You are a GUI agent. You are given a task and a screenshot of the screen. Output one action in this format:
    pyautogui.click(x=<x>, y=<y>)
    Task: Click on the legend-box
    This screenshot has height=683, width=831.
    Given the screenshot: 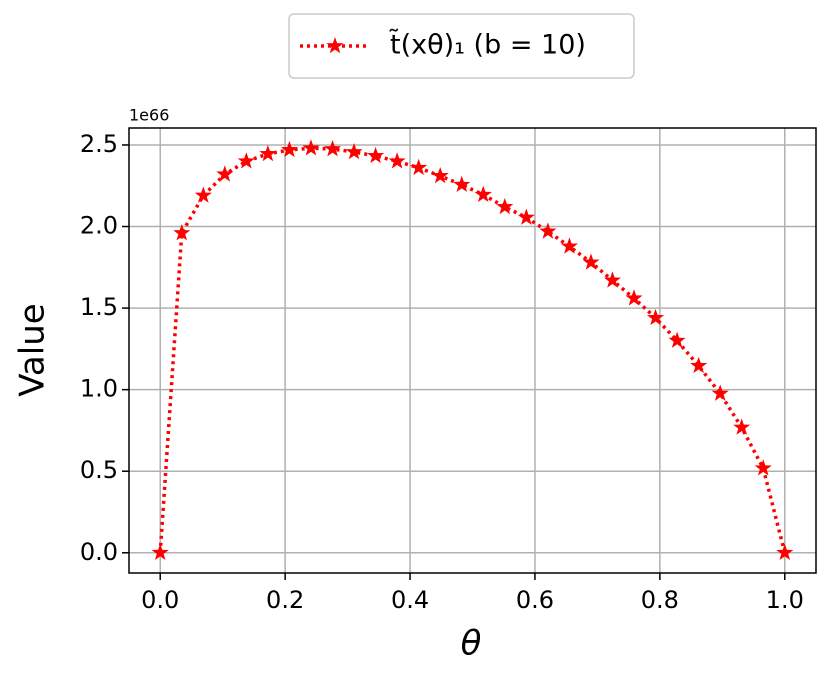 What is the action you would take?
    pyautogui.click(x=461, y=46)
    